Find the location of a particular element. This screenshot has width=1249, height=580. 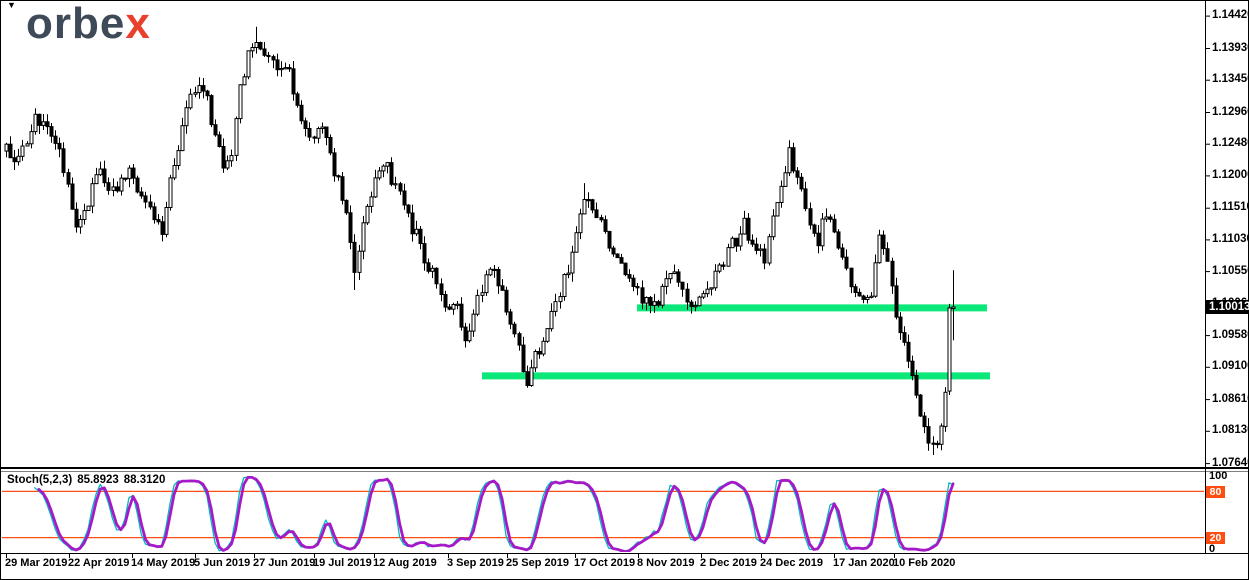

stochastic-lines-layer is located at coordinates (603, 513).